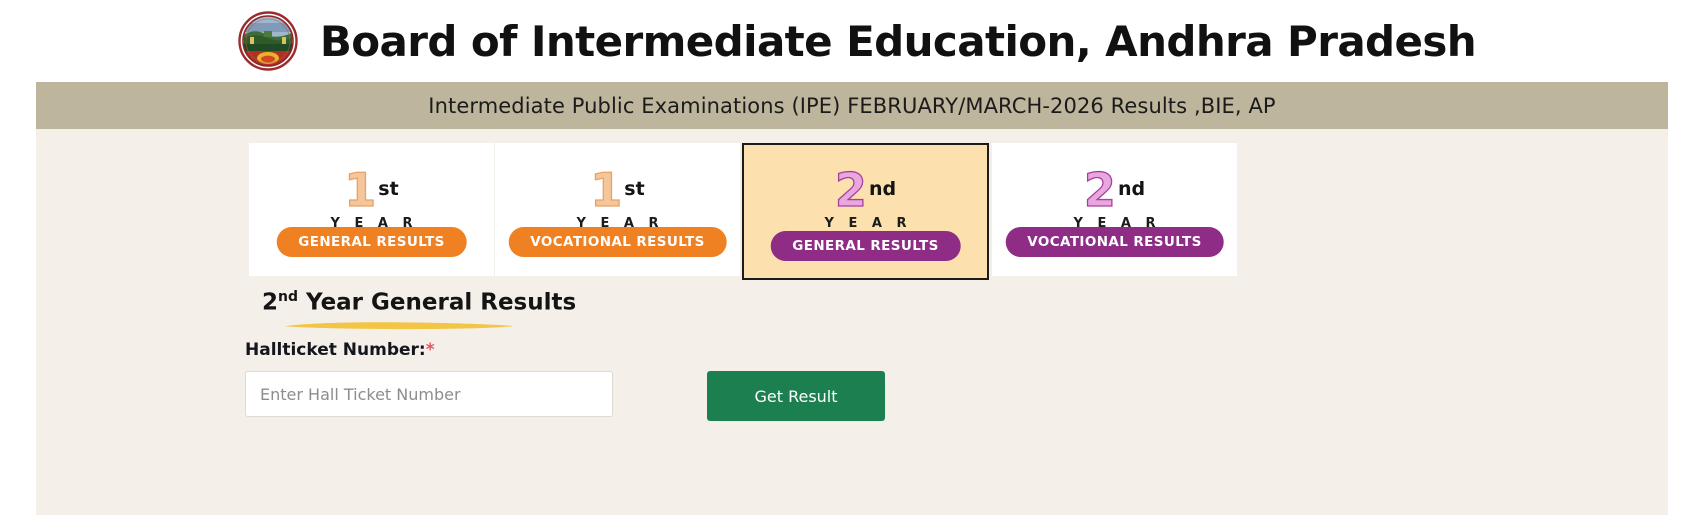  What do you see at coordinates (288, 297) in the screenshot?
I see `section-heading-ordinal: nd` at bounding box center [288, 297].